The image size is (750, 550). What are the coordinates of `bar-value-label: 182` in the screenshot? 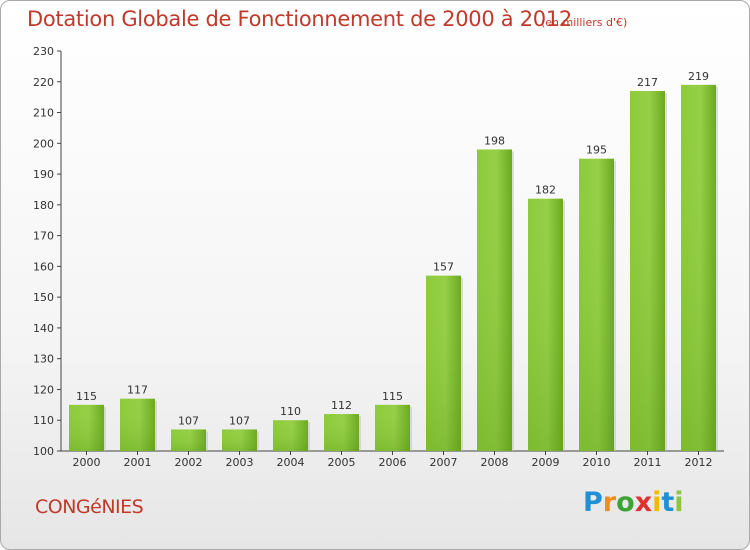 It's located at (545, 190).